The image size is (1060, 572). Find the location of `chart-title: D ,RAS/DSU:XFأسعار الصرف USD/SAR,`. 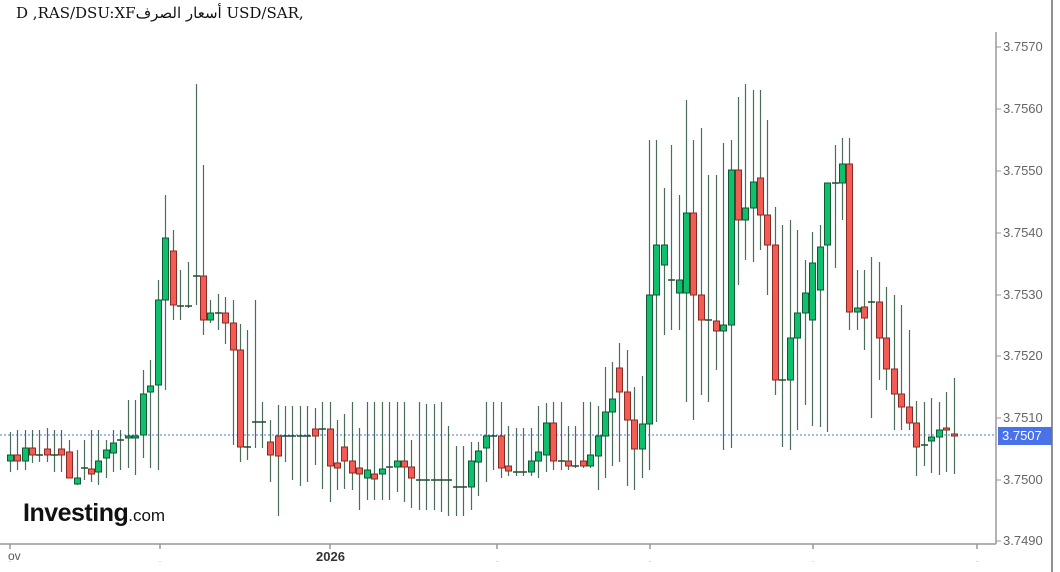

chart-title: D ,RAS/DSU:XFأسعار الصرف USD/SAR, is located at coordinates (160, 13).